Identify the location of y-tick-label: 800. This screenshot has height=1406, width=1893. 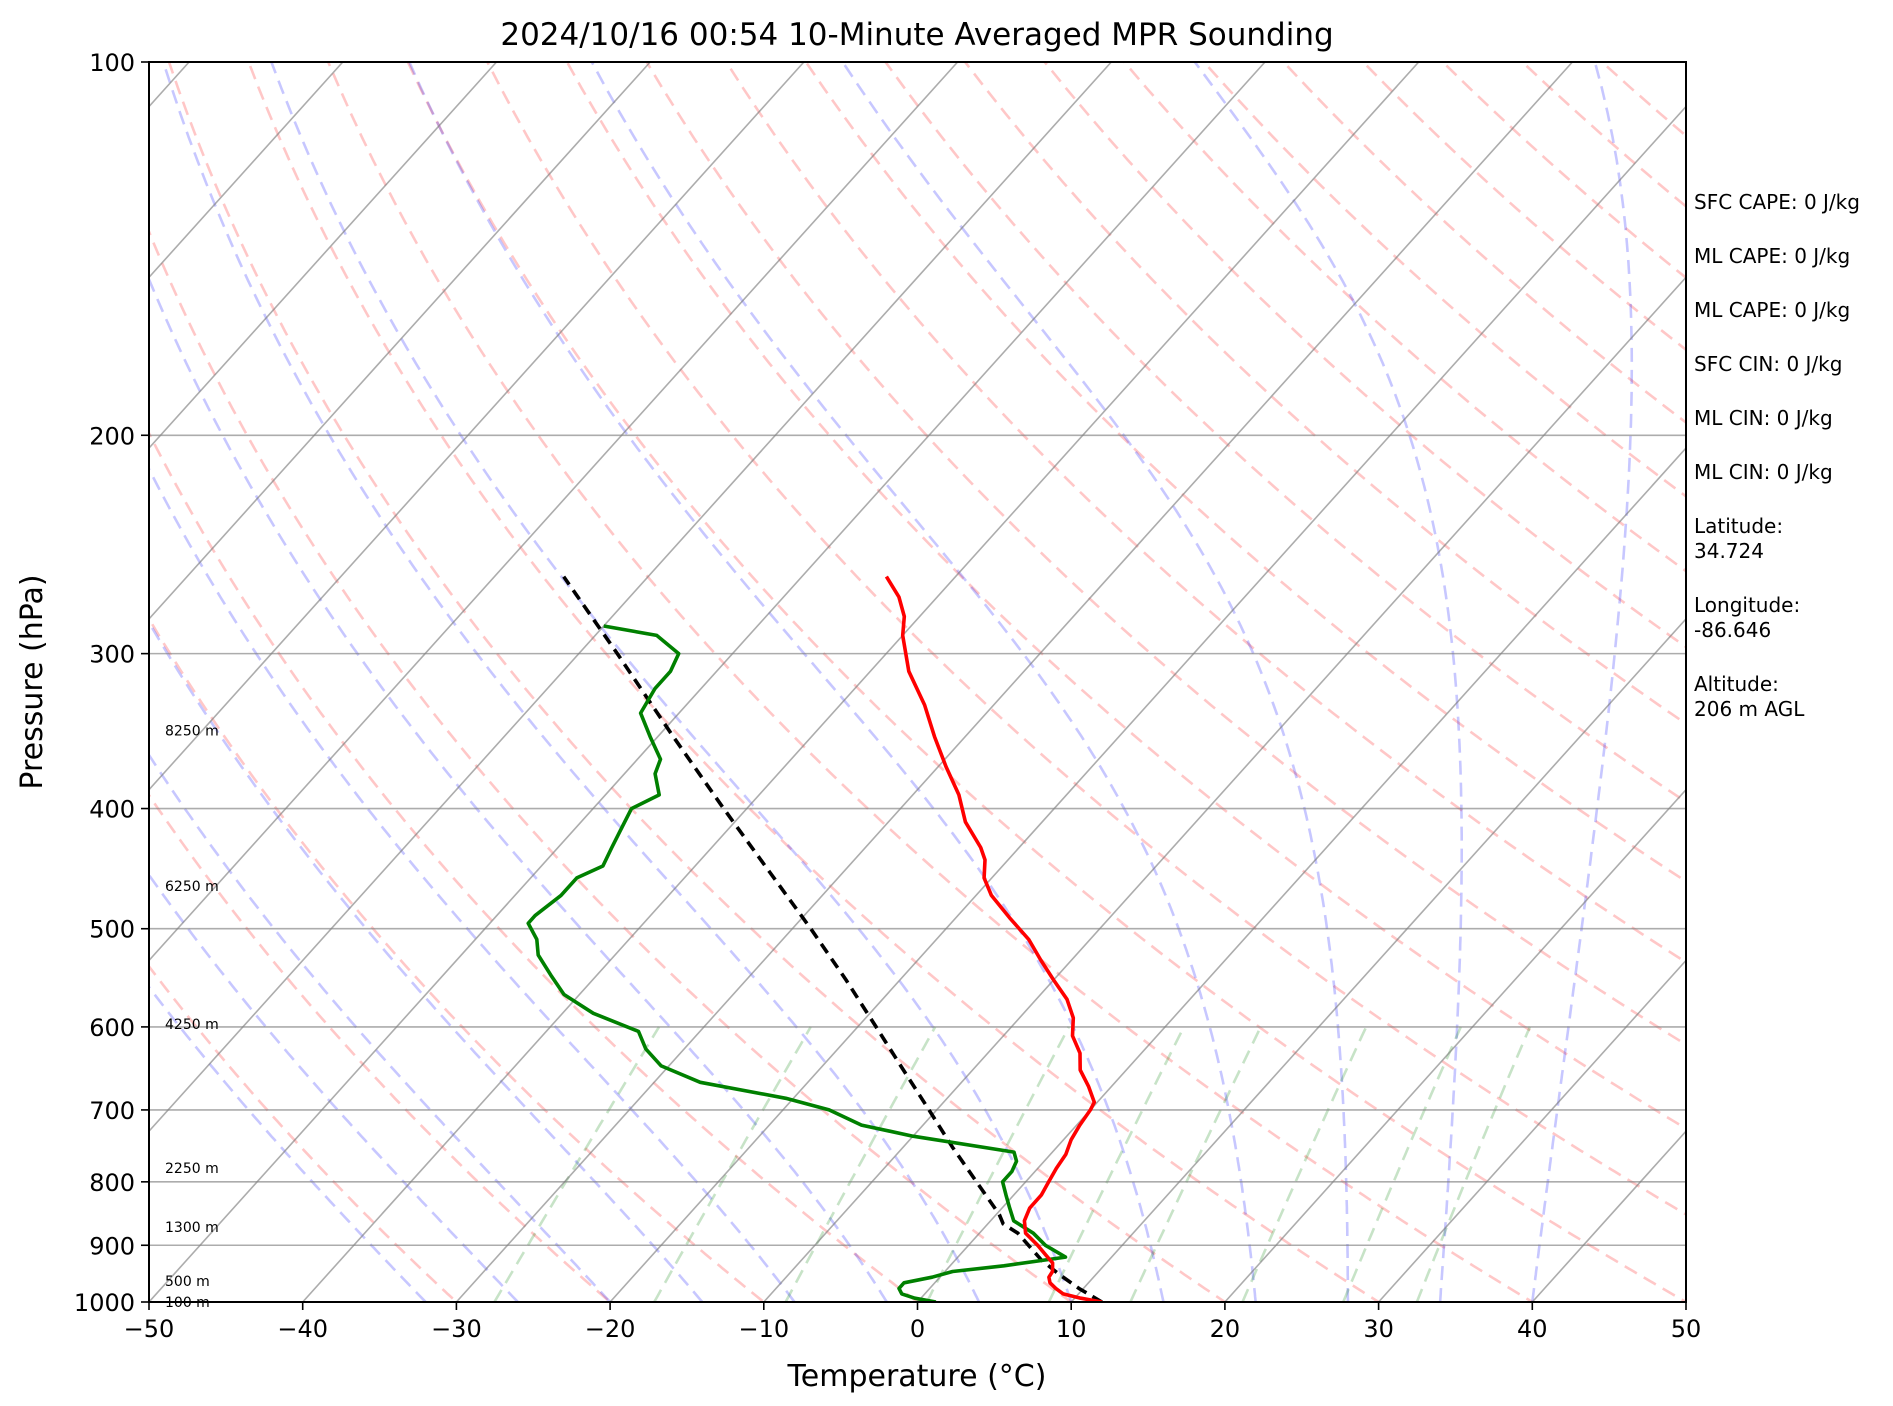
(112, 1183).